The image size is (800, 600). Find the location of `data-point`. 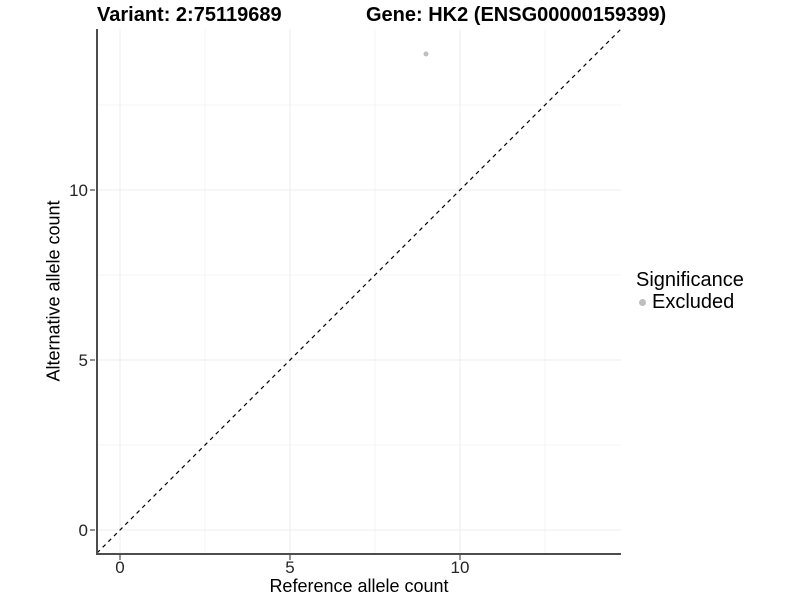

data-point is located at coordinates (426, 54).